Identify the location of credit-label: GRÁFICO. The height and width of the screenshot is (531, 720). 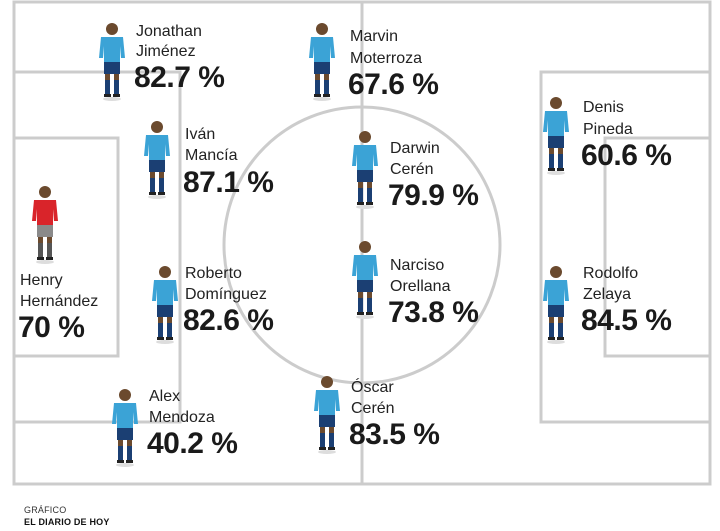
(45, 510).